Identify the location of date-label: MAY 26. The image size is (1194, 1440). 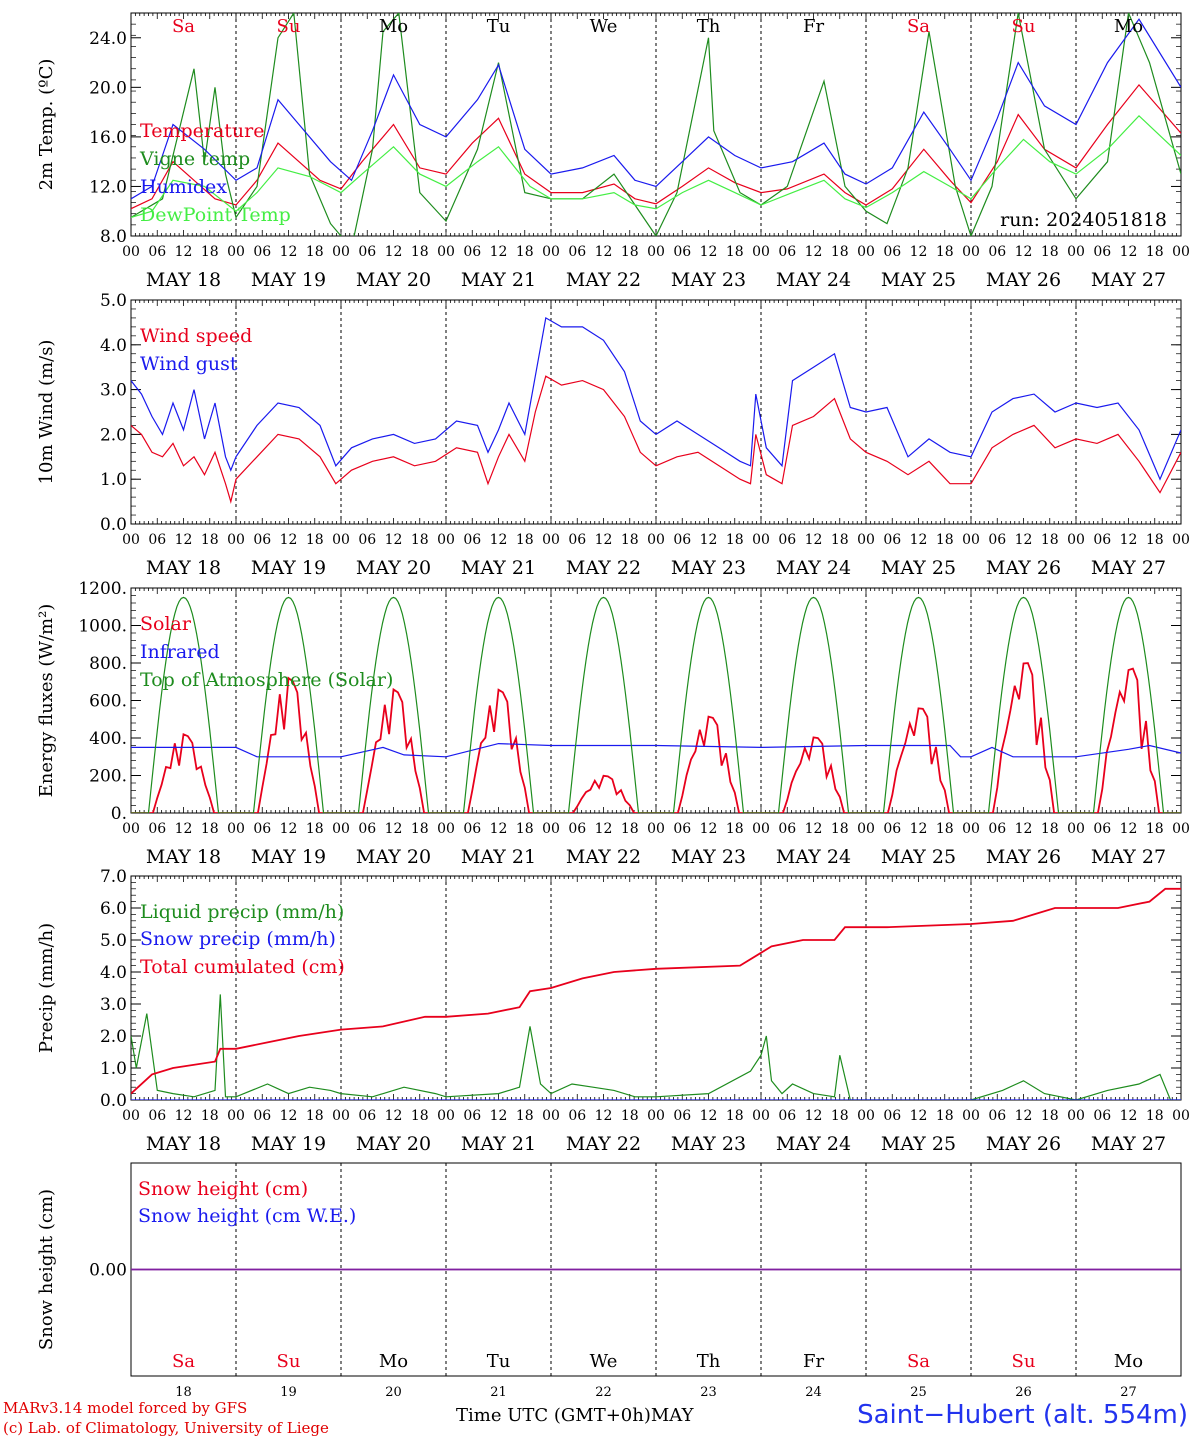
(1023, 857).